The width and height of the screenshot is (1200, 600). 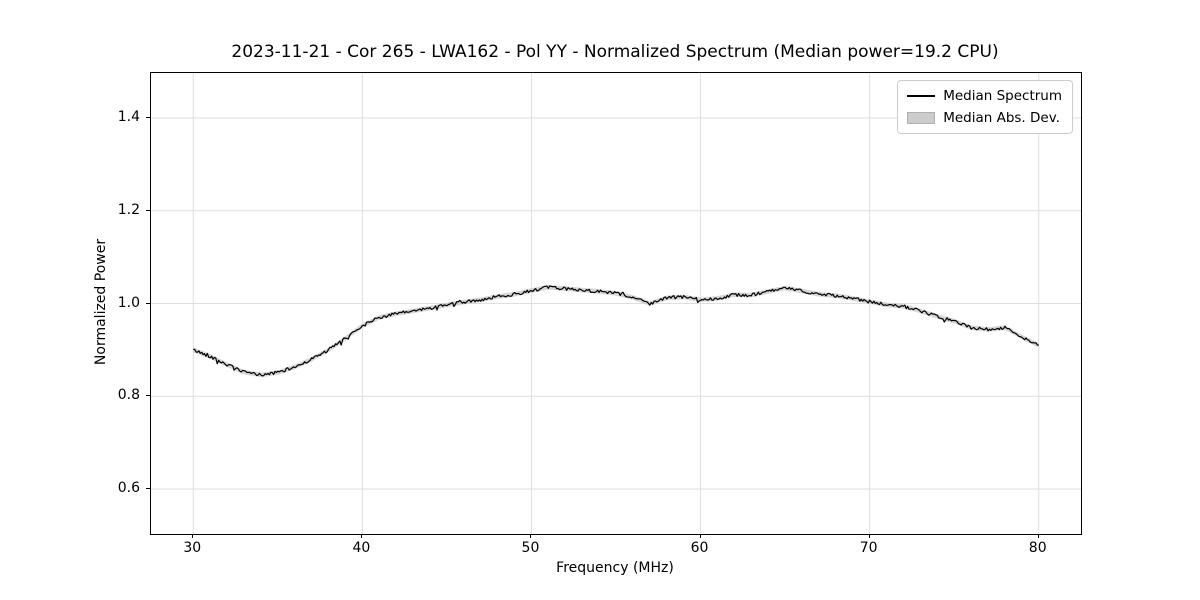 What do you see at coordinates (128, 488) in the screenshot?
I see `y-tick-label: 0.6` at bounding box center [128, 488].